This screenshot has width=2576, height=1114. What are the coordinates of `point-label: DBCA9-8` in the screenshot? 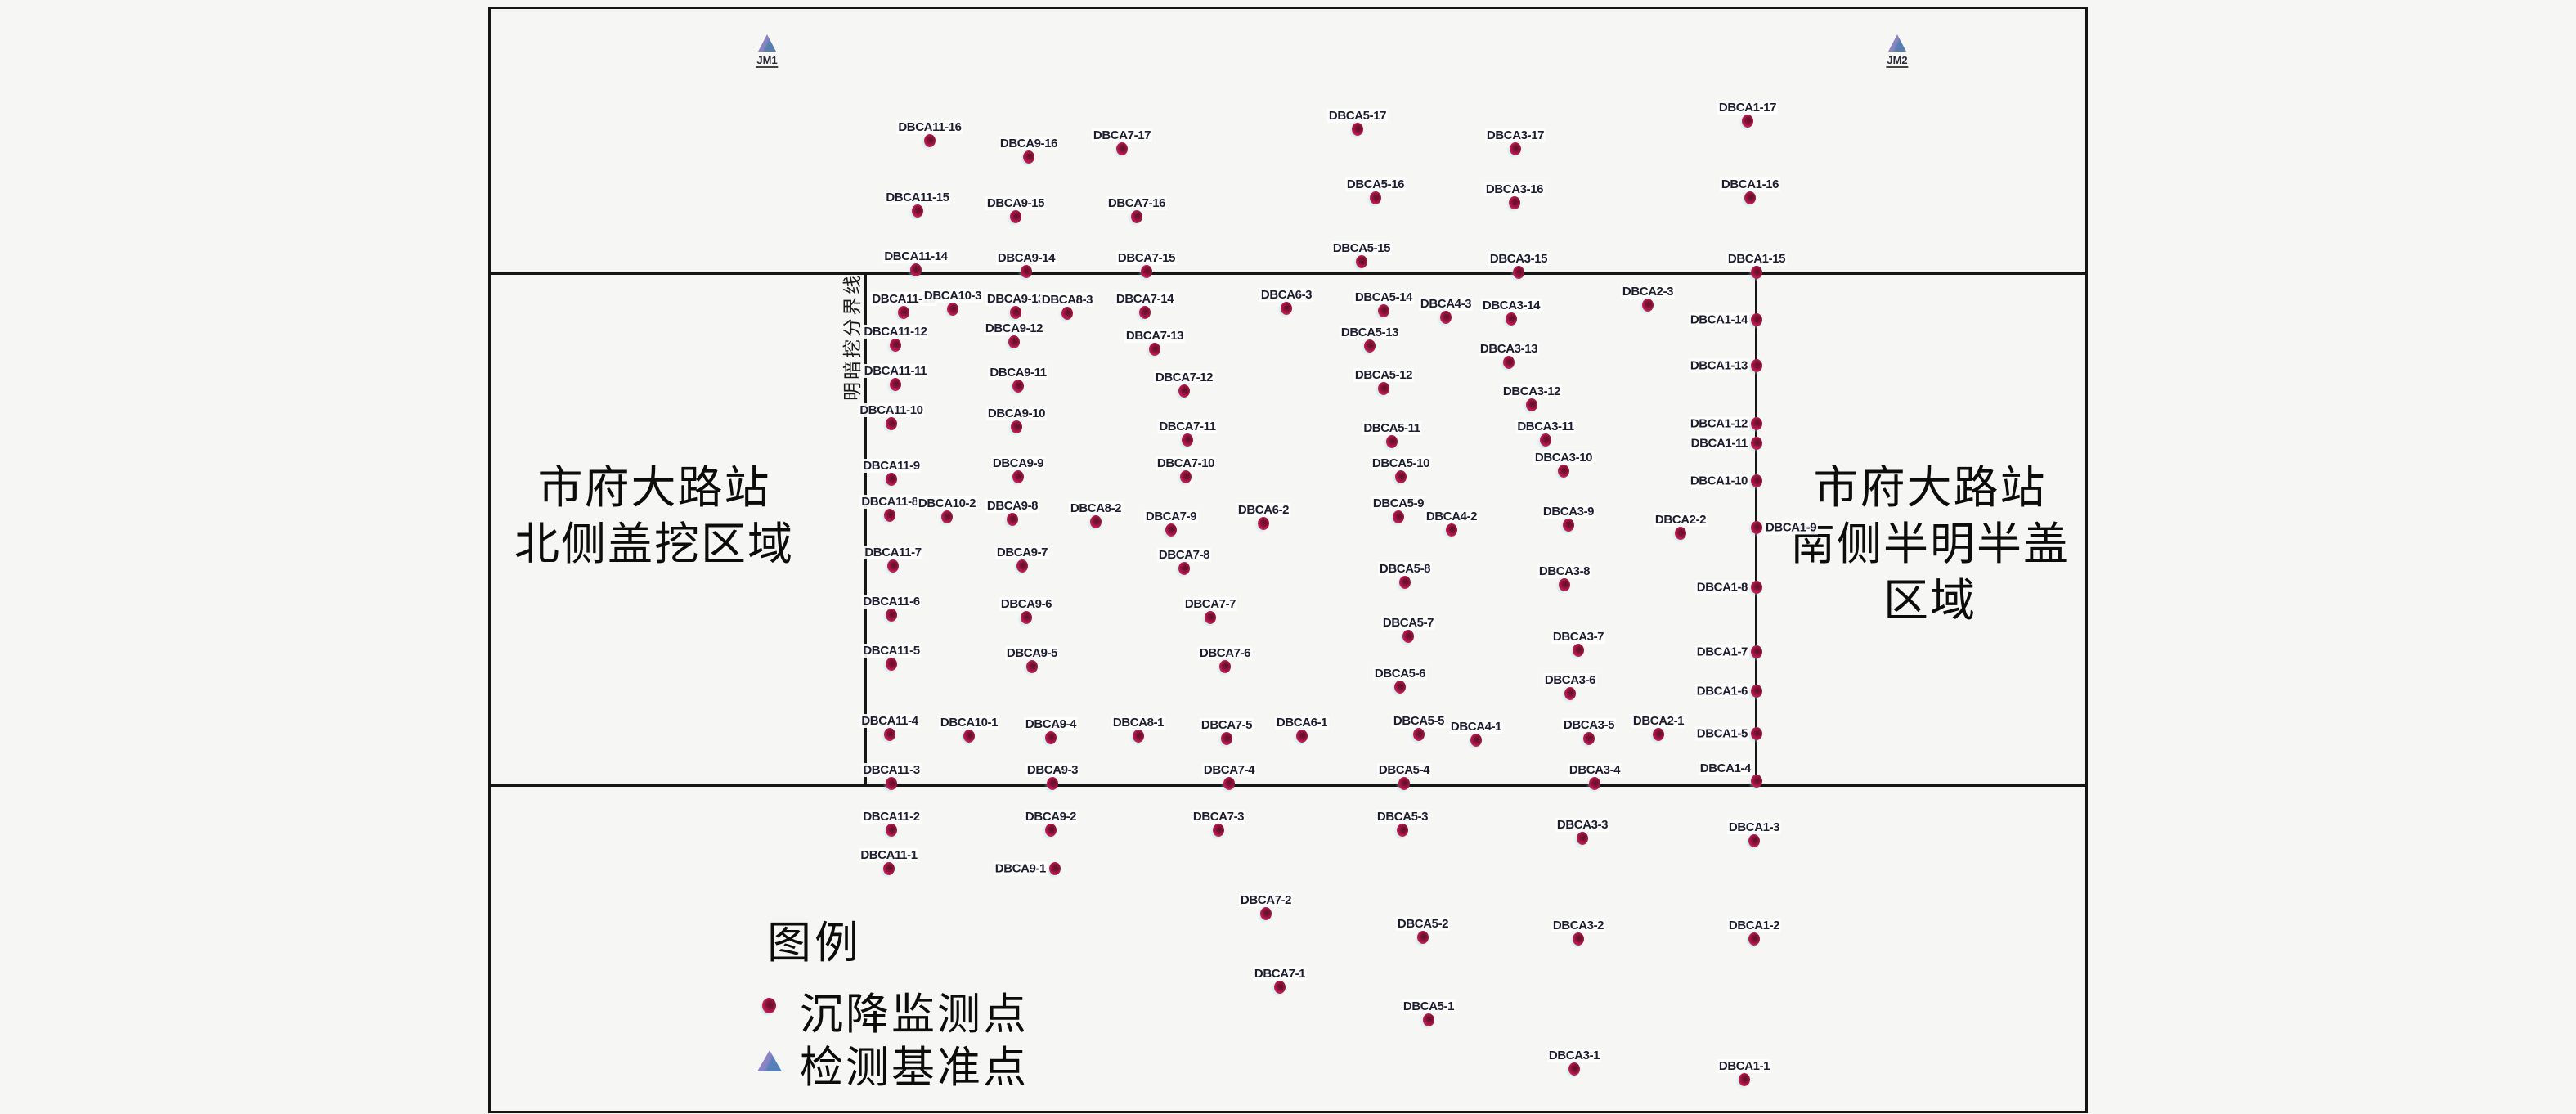 It's located at (1012, 506).